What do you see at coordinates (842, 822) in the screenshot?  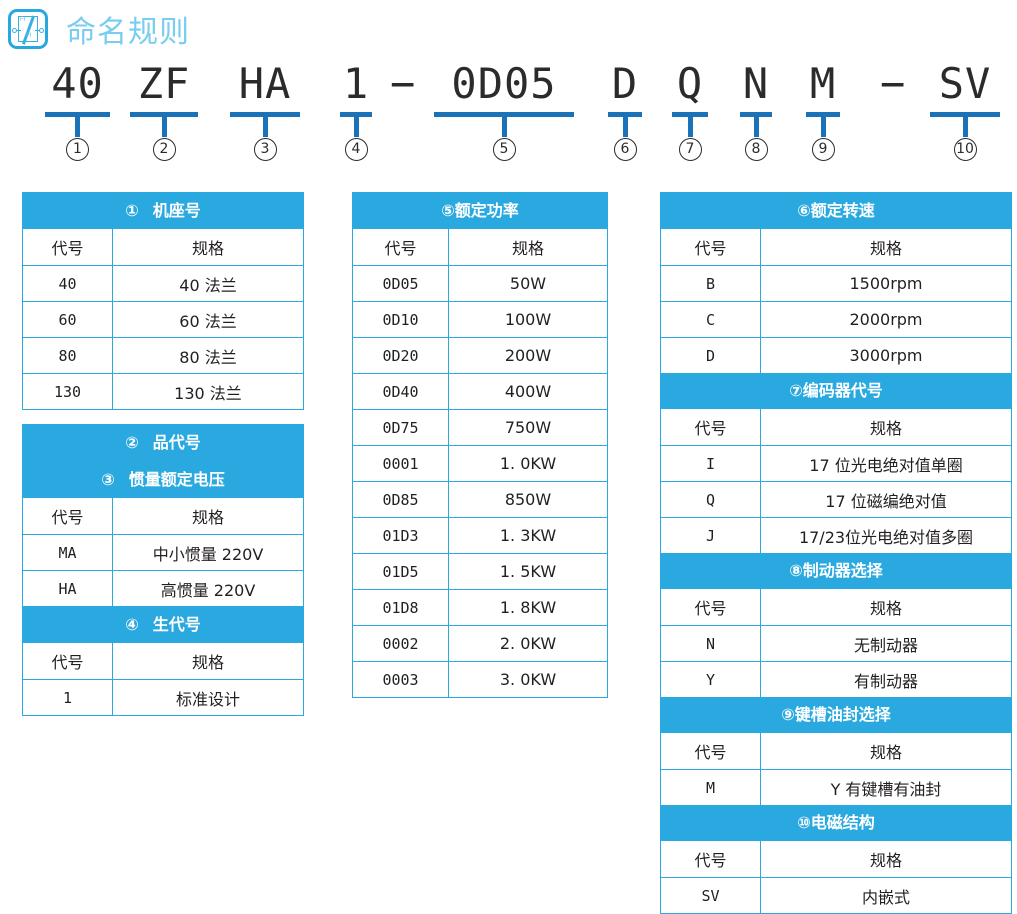 I see `section-title-text: 电磁结构` at bounding box center [842, 822].